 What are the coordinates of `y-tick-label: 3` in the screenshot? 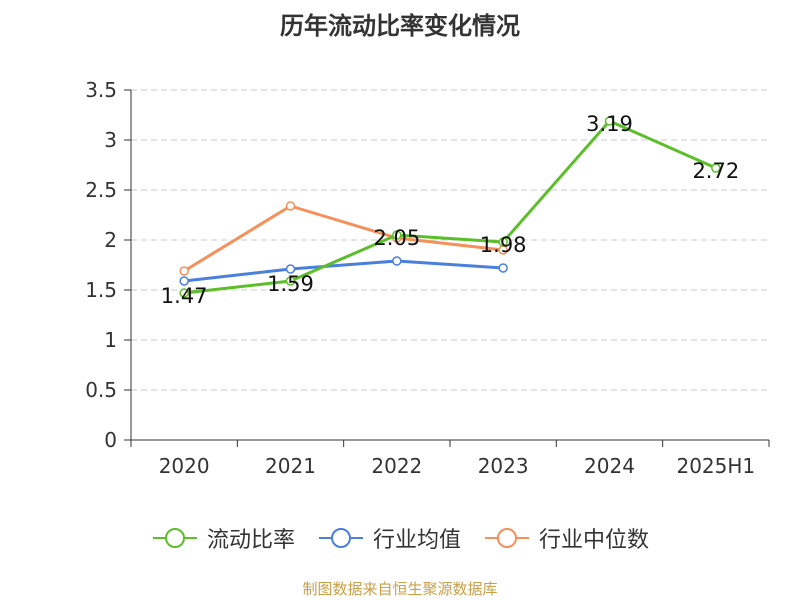 It's located at (110, 140).